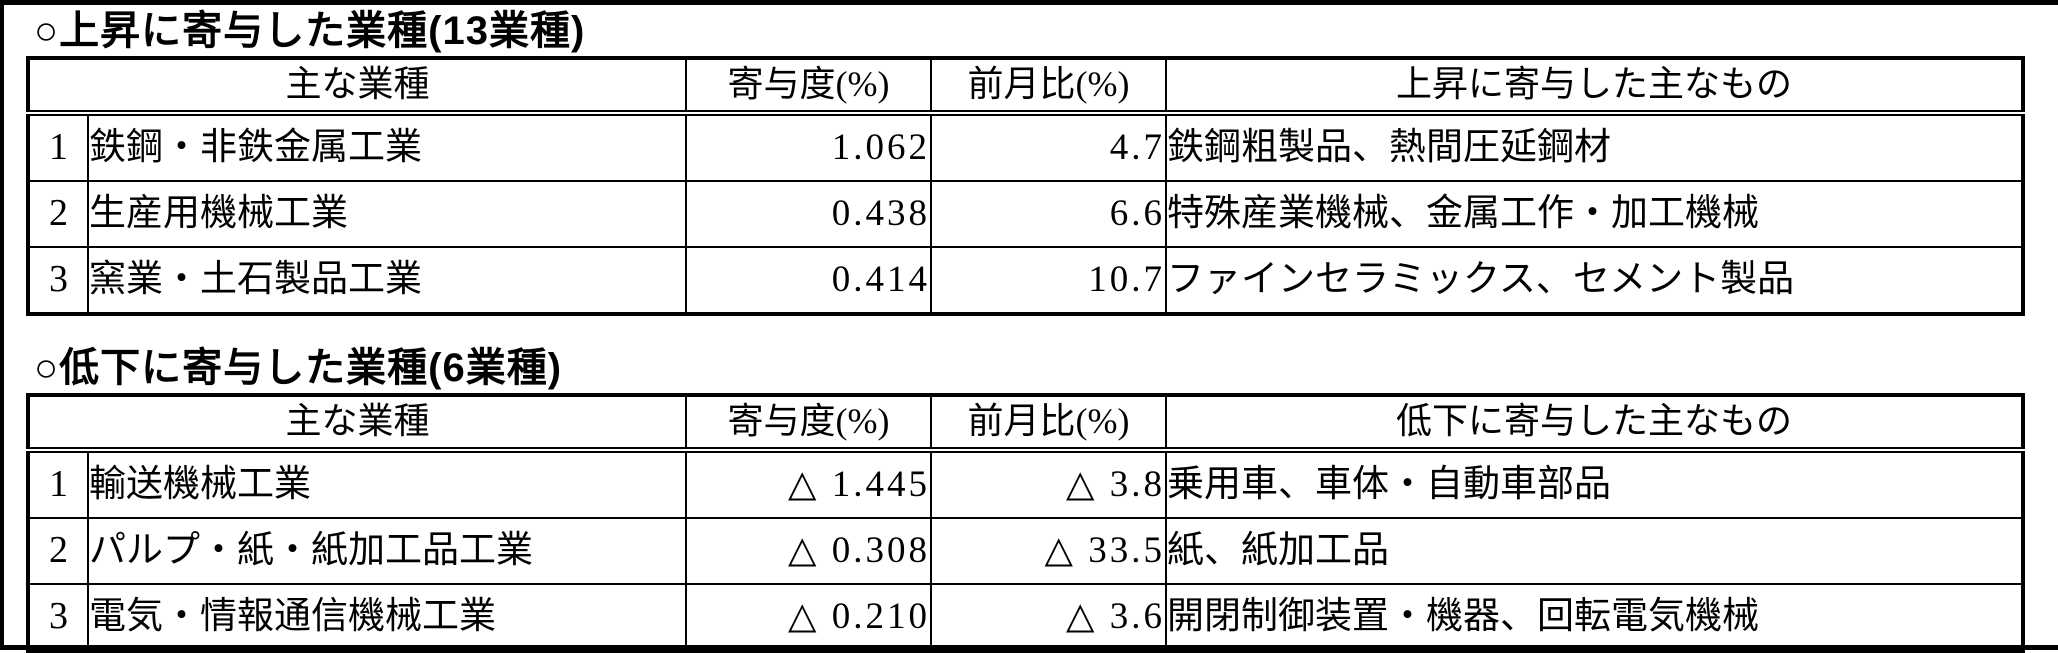 Image resolution: width=2058 pixels, height=653 pixels. What do you see at coordinates (809, 147) in the screenshot?
I see `contribution-value: 1.062` at bounding box center [809, 147].